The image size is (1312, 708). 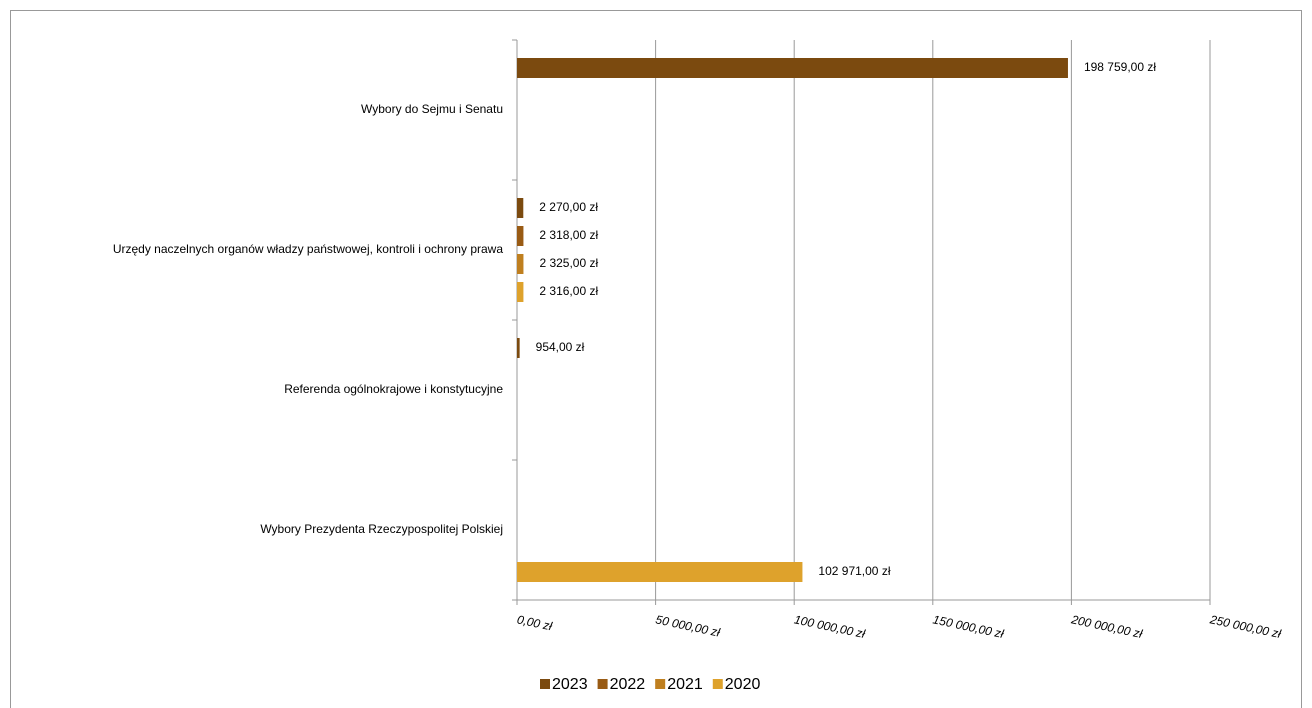 I want to click on x-tick-label: 150 000,00 zł, so click(x=969, y=626).